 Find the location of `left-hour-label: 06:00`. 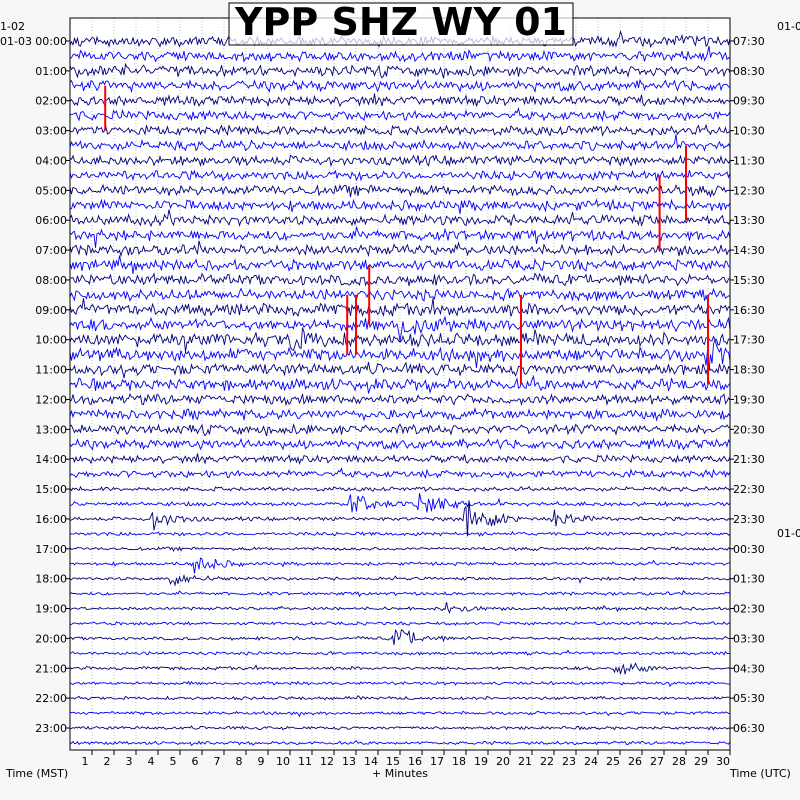

left-hour-label: 06:00 is located at coordinates (51, 220).